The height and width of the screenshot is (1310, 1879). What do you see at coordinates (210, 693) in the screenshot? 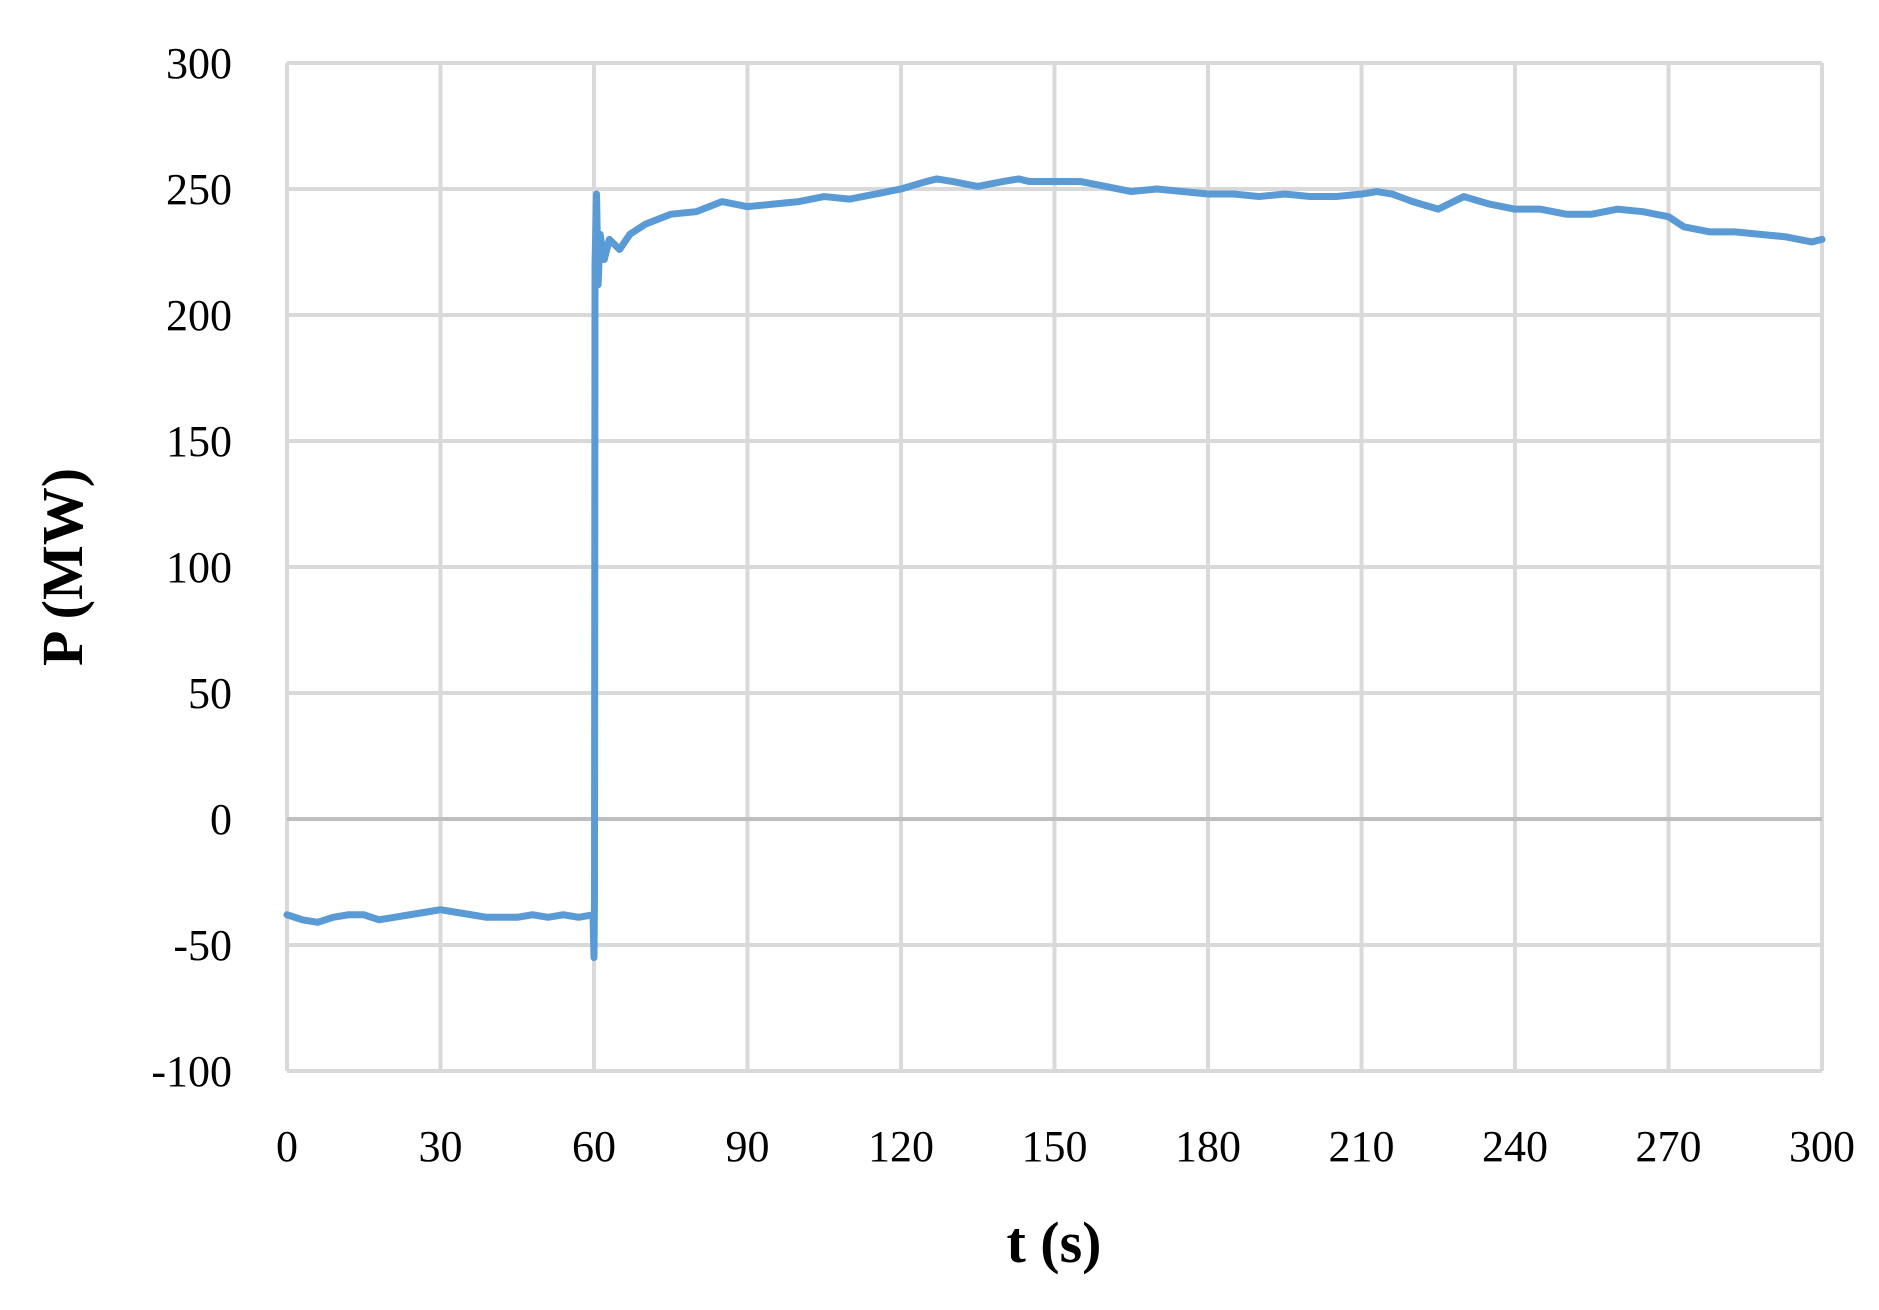
I see `y-tick-label: 50` at bounding box center [210, 693].